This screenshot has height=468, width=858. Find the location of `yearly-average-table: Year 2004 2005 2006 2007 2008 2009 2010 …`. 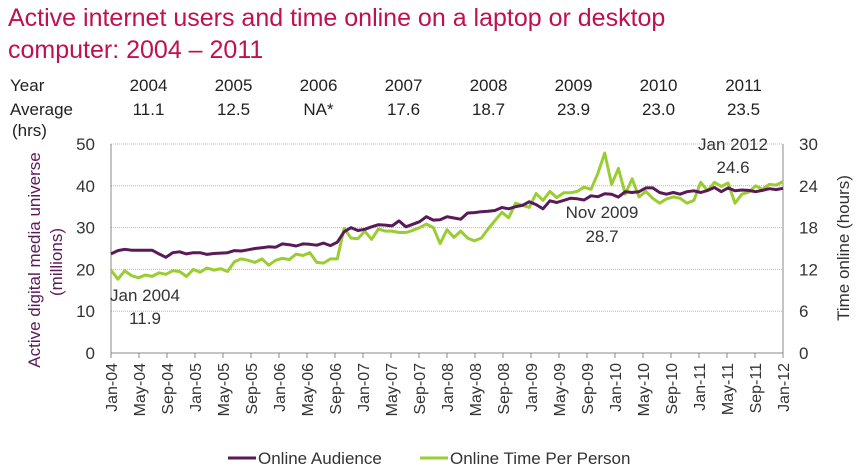

yearly-average-table: Year 2004 2005 2006 2007 2008 2009 2010 … is located at coordinates (398, 98).